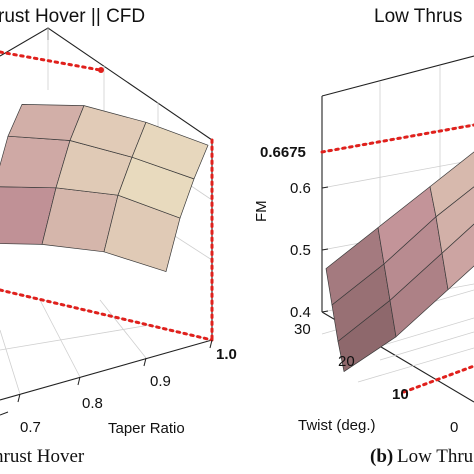 The image size is (474, 474). I want to click on fm-tick-0.5: 0.5, so click(300, 250).